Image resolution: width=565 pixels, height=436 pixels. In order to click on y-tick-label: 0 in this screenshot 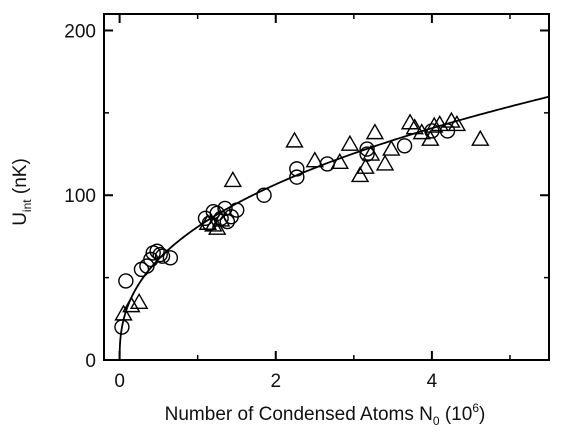, I will do `click(90, 361)`.